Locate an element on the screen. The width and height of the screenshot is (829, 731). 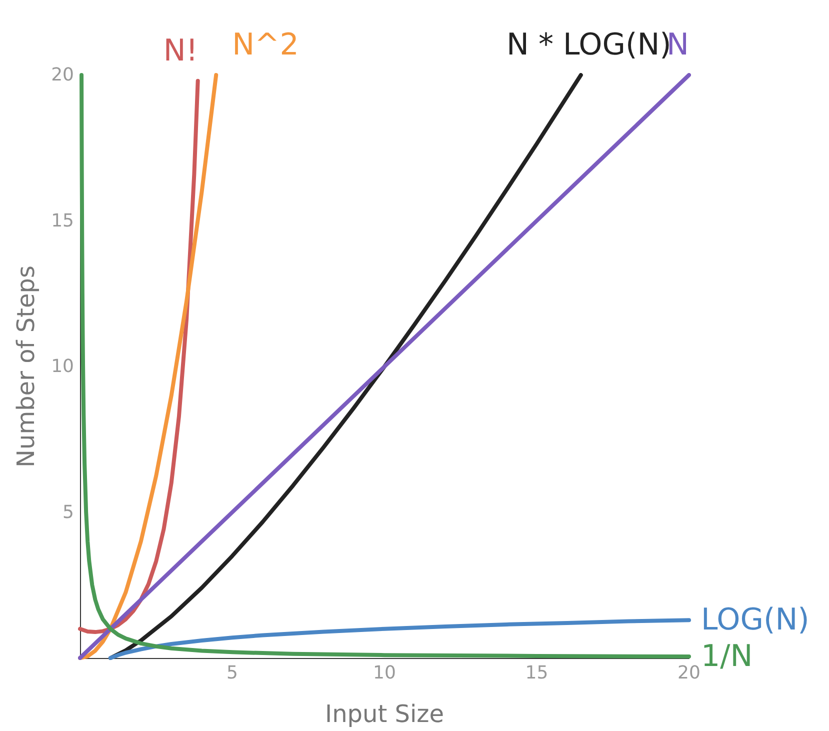
y-tick-label: 15 is located at coordinates (62, 221).